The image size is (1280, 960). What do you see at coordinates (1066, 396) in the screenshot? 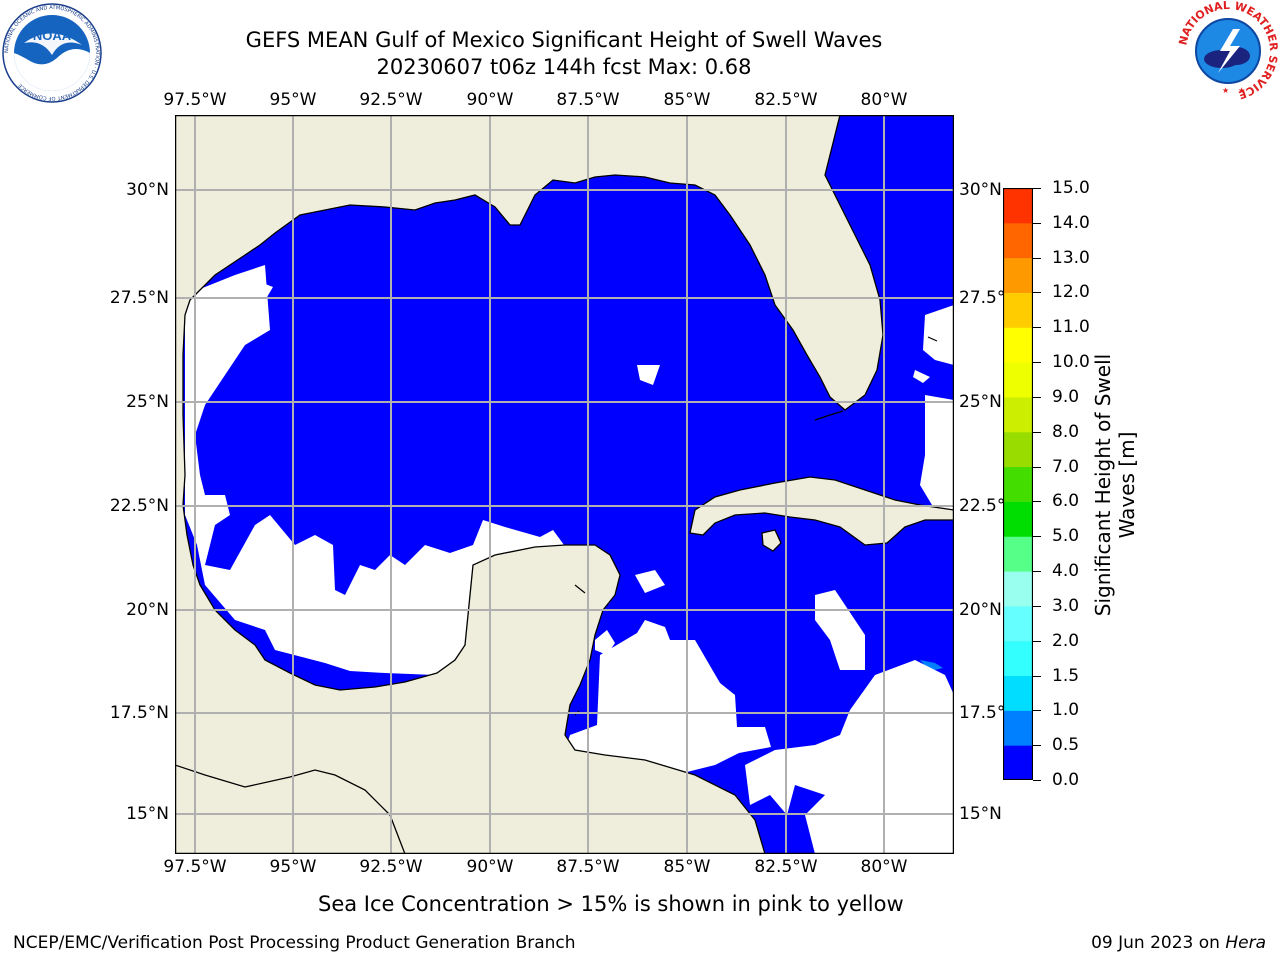
I see `colorbar-tick-label: 9.0` at bounding box center [1066, 396].